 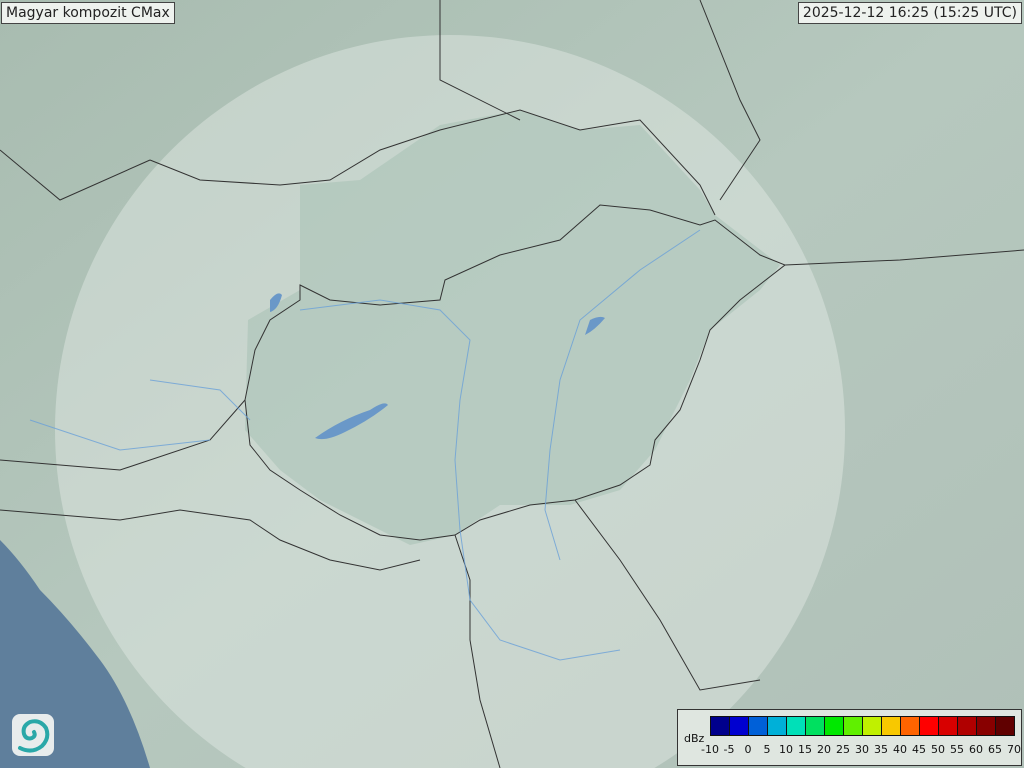 What do you see at coordinates (767, 749) in the screenshot?
I see `legend-tick-label: 5` at bounding box center [767, 749].